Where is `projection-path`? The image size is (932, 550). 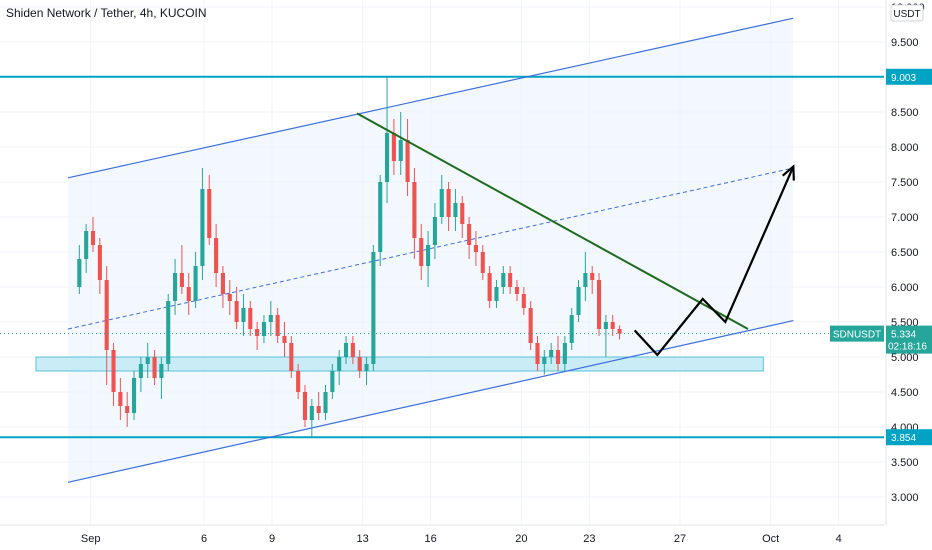 projection-path is located at coordinates (714, 261).